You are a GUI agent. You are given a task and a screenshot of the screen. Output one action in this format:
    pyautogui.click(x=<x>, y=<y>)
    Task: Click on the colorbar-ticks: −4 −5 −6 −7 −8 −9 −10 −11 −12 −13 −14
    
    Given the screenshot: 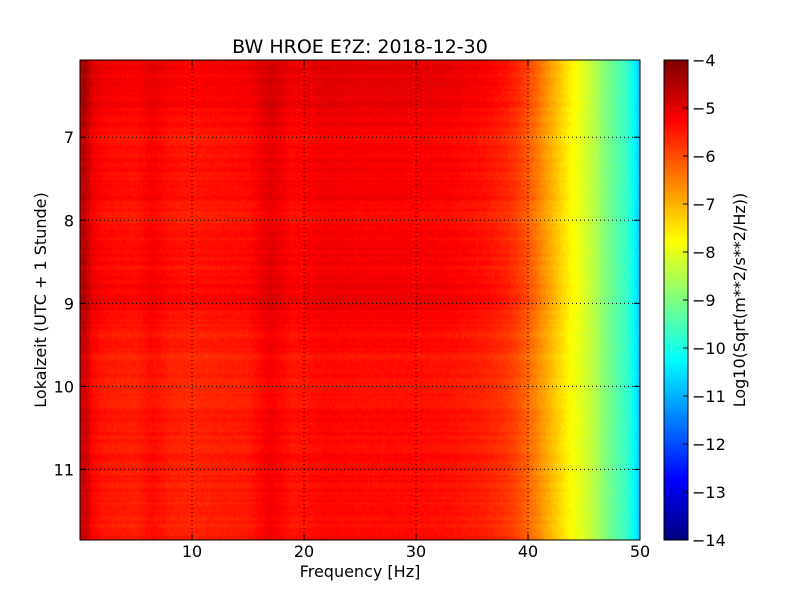 What is the action you would take?
    pyautogui.click(x=704, y=300)
    